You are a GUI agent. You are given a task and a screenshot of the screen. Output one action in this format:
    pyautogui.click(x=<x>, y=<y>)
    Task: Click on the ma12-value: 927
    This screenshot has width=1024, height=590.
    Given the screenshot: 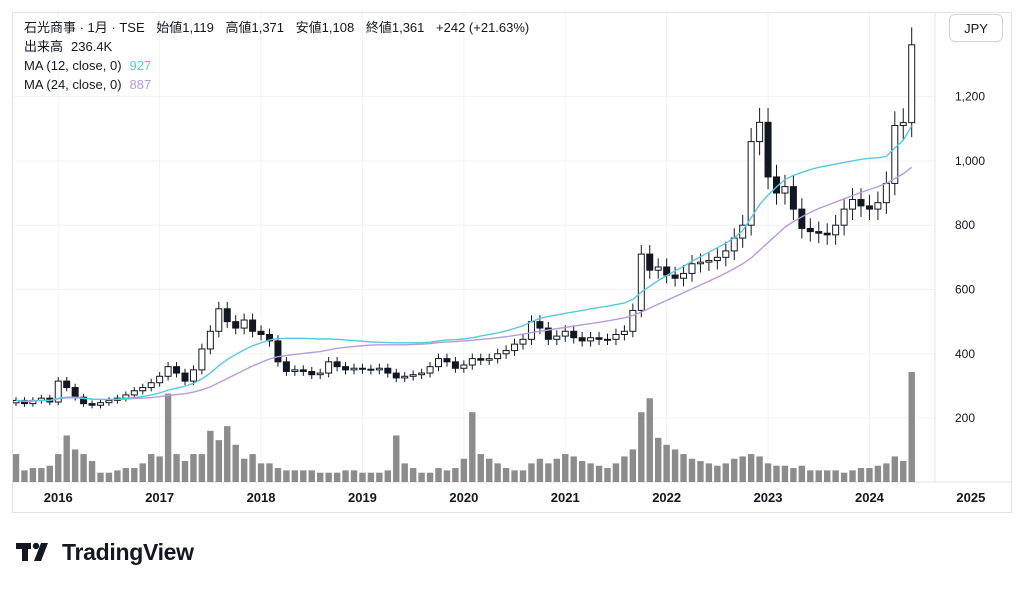 What is the action you would take?
    pyautogui.click(x=140, y=65)
    